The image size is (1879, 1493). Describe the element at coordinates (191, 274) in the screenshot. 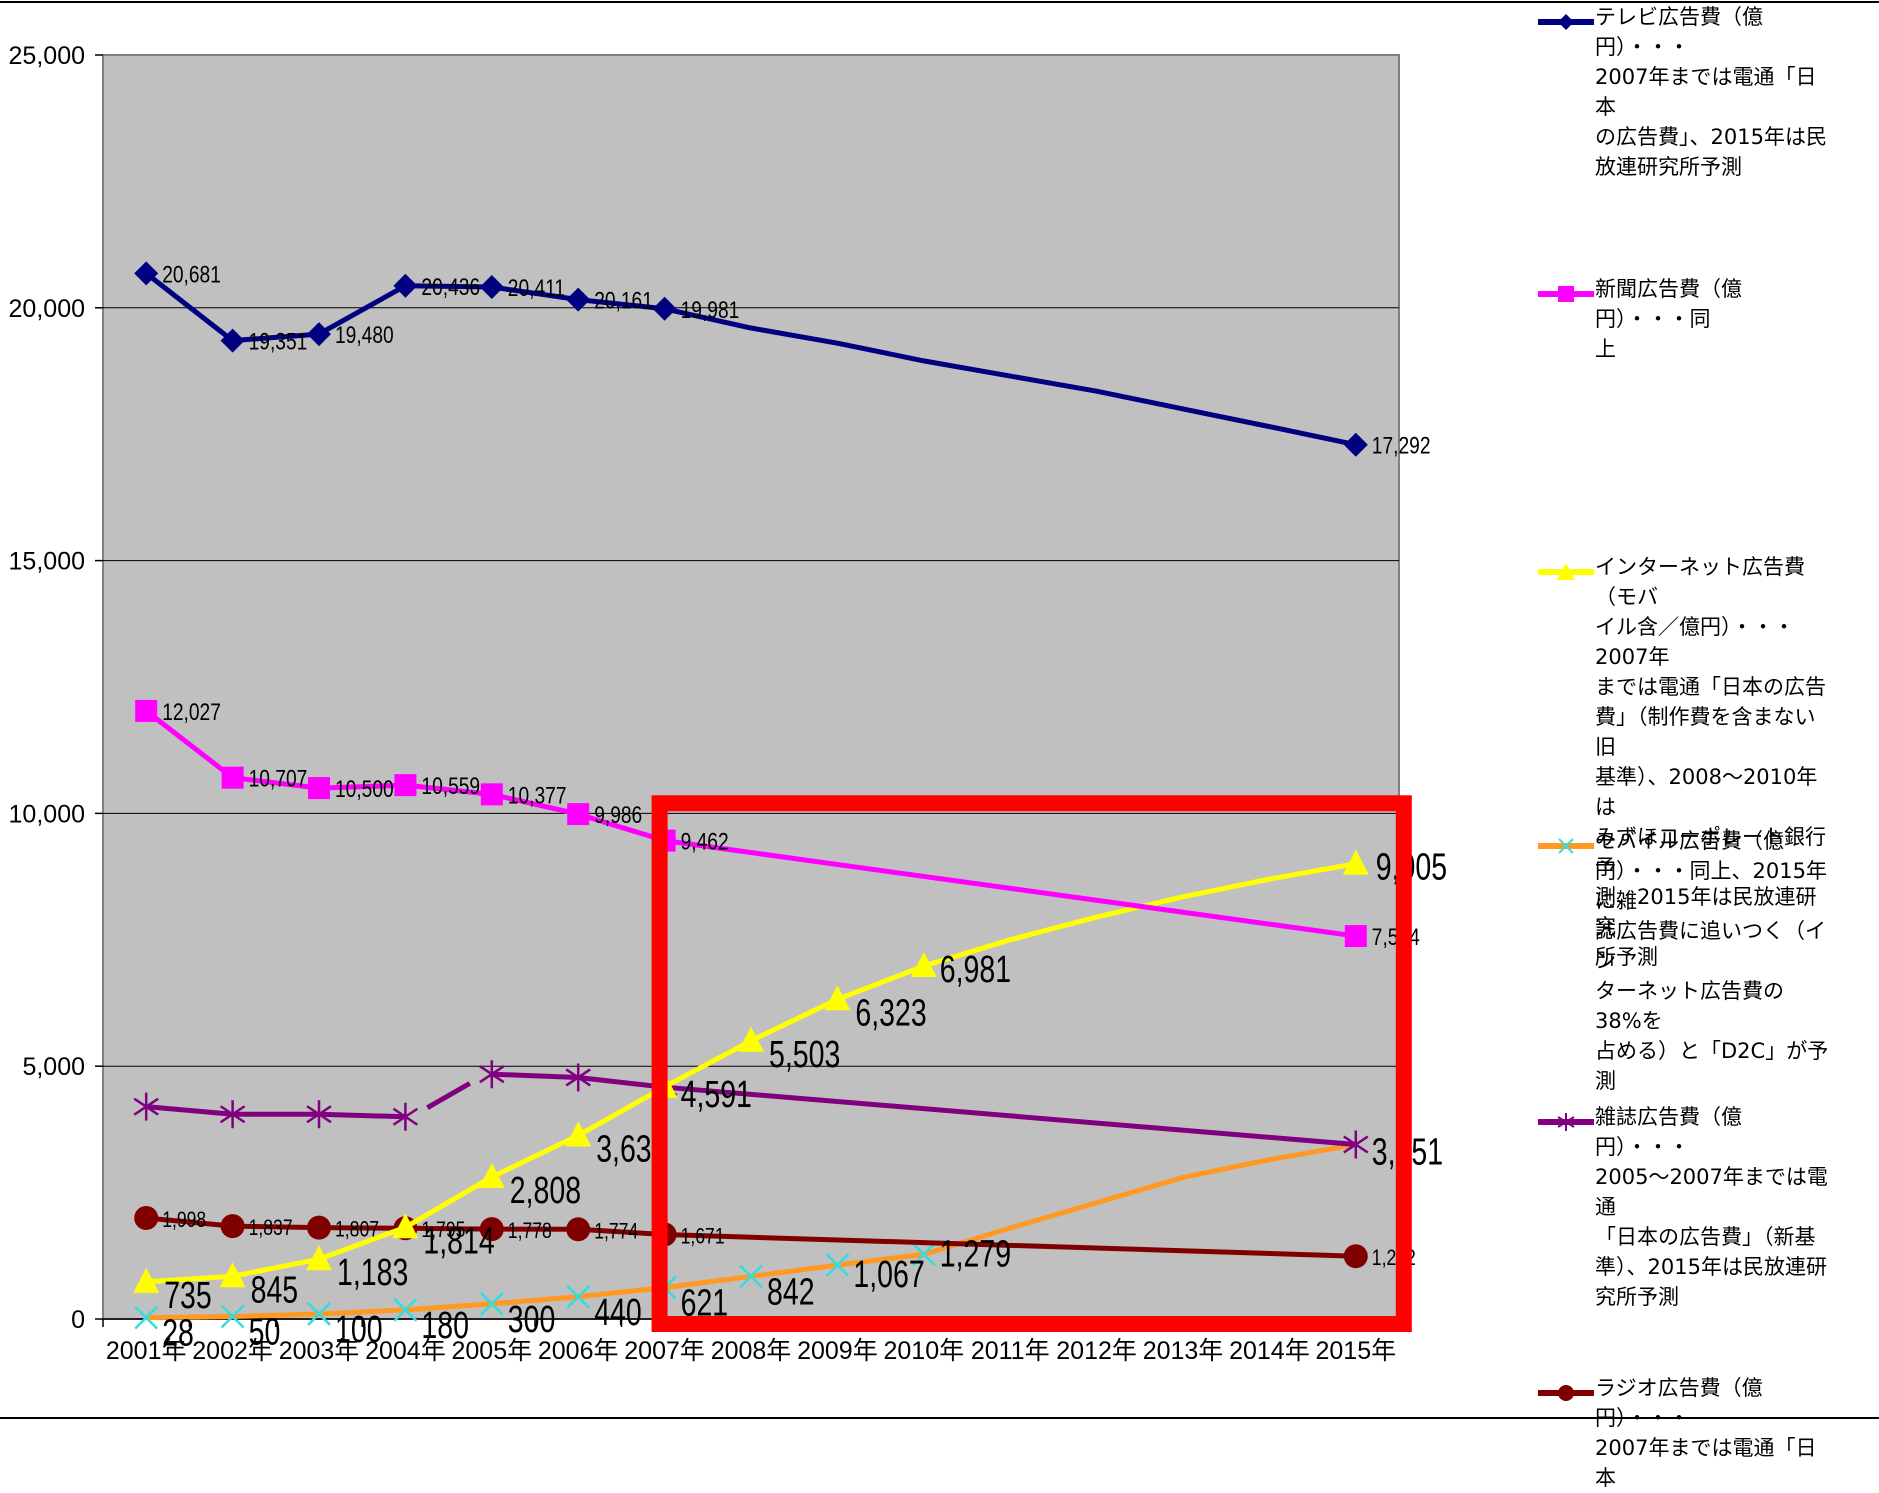

I see `data-label: 20,681` at that location.